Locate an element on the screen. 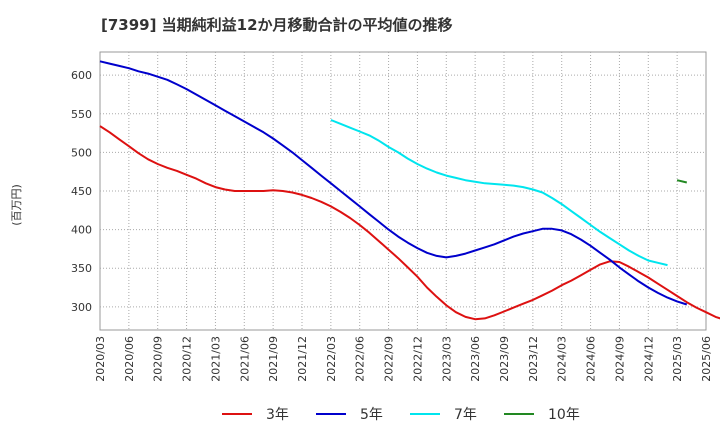 This screenshot has height=440, width=720. y-tick-label: 600 is located at coordinates (81, 75).